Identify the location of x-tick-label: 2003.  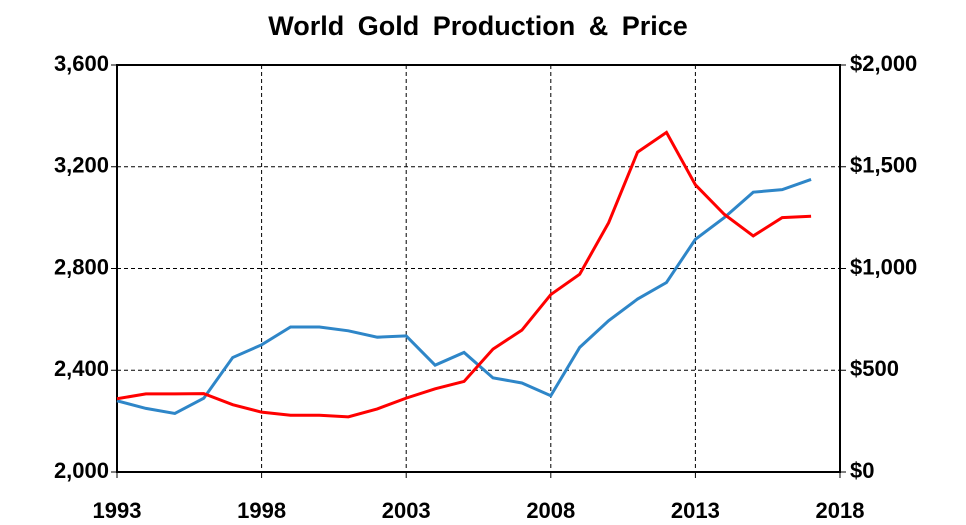
(406, 510).